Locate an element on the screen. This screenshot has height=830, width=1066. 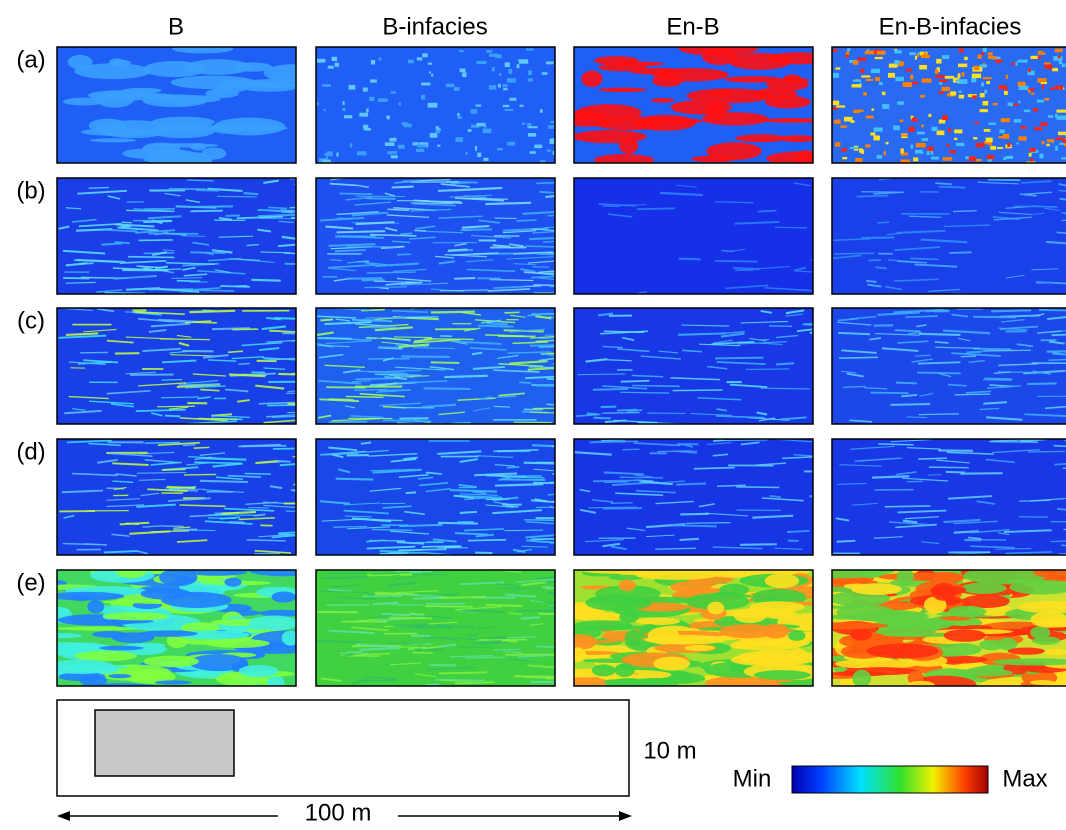
colorbar-max: Max is located at coordinates (1024, 778).